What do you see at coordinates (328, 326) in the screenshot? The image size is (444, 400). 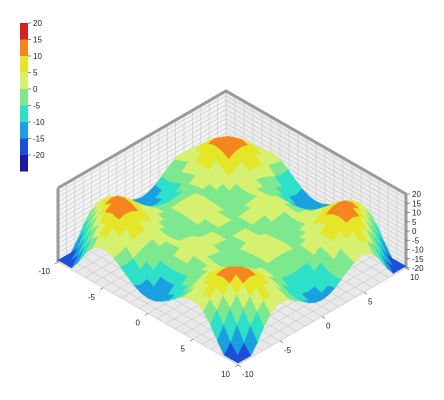 I see `y-tick-label: 0` at bounding box center [328, 326].